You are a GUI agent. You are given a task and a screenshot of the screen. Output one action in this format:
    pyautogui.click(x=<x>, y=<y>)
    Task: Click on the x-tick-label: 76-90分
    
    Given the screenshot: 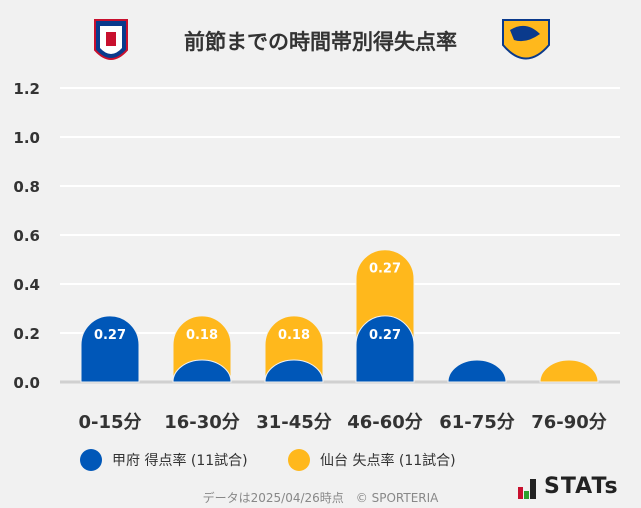 What is the action you would take?
    pyautogui.click(x=569, y=422)
    